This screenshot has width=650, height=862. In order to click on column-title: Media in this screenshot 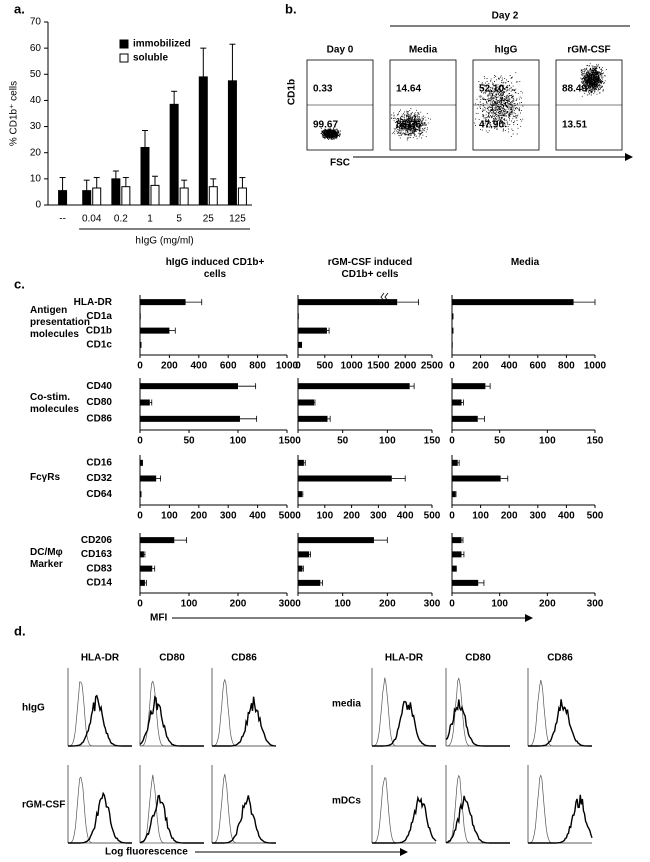, I will do `click(525, 262)`.